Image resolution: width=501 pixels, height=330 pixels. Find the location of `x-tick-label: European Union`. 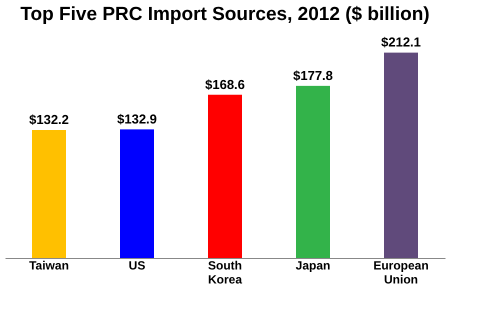

x-tick-label: European Union is located at coordinates (401, 272).